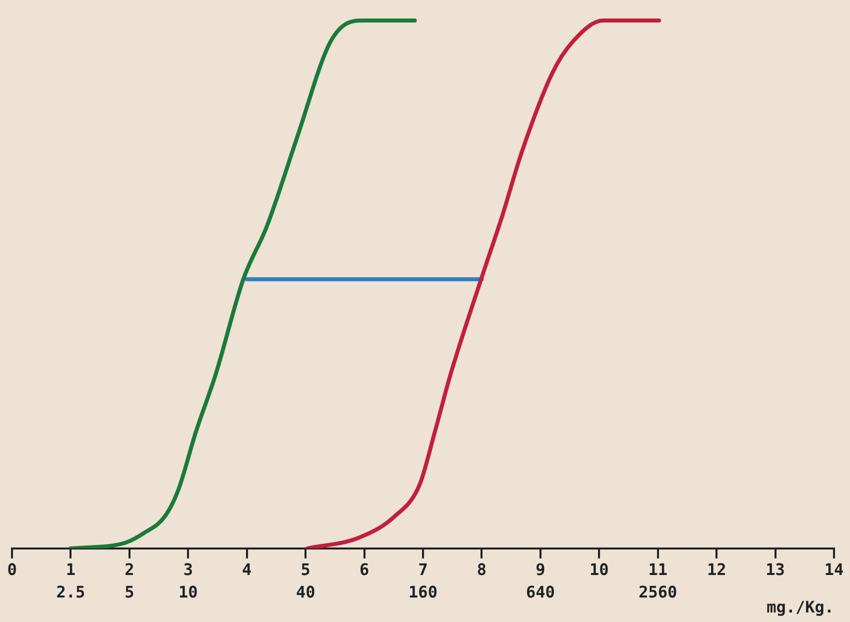 The height and width of the screenshot is (622, 850). I want to click on x-tick-label: 9, so click(541, 570).